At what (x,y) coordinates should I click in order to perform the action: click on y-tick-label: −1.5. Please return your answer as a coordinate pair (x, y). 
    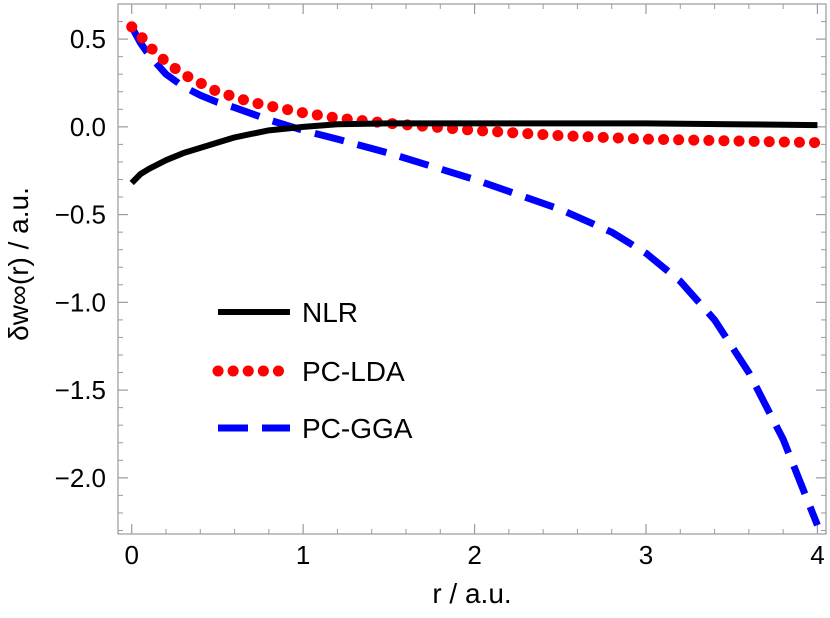
    Looking at the image, I should click on (80, 390).